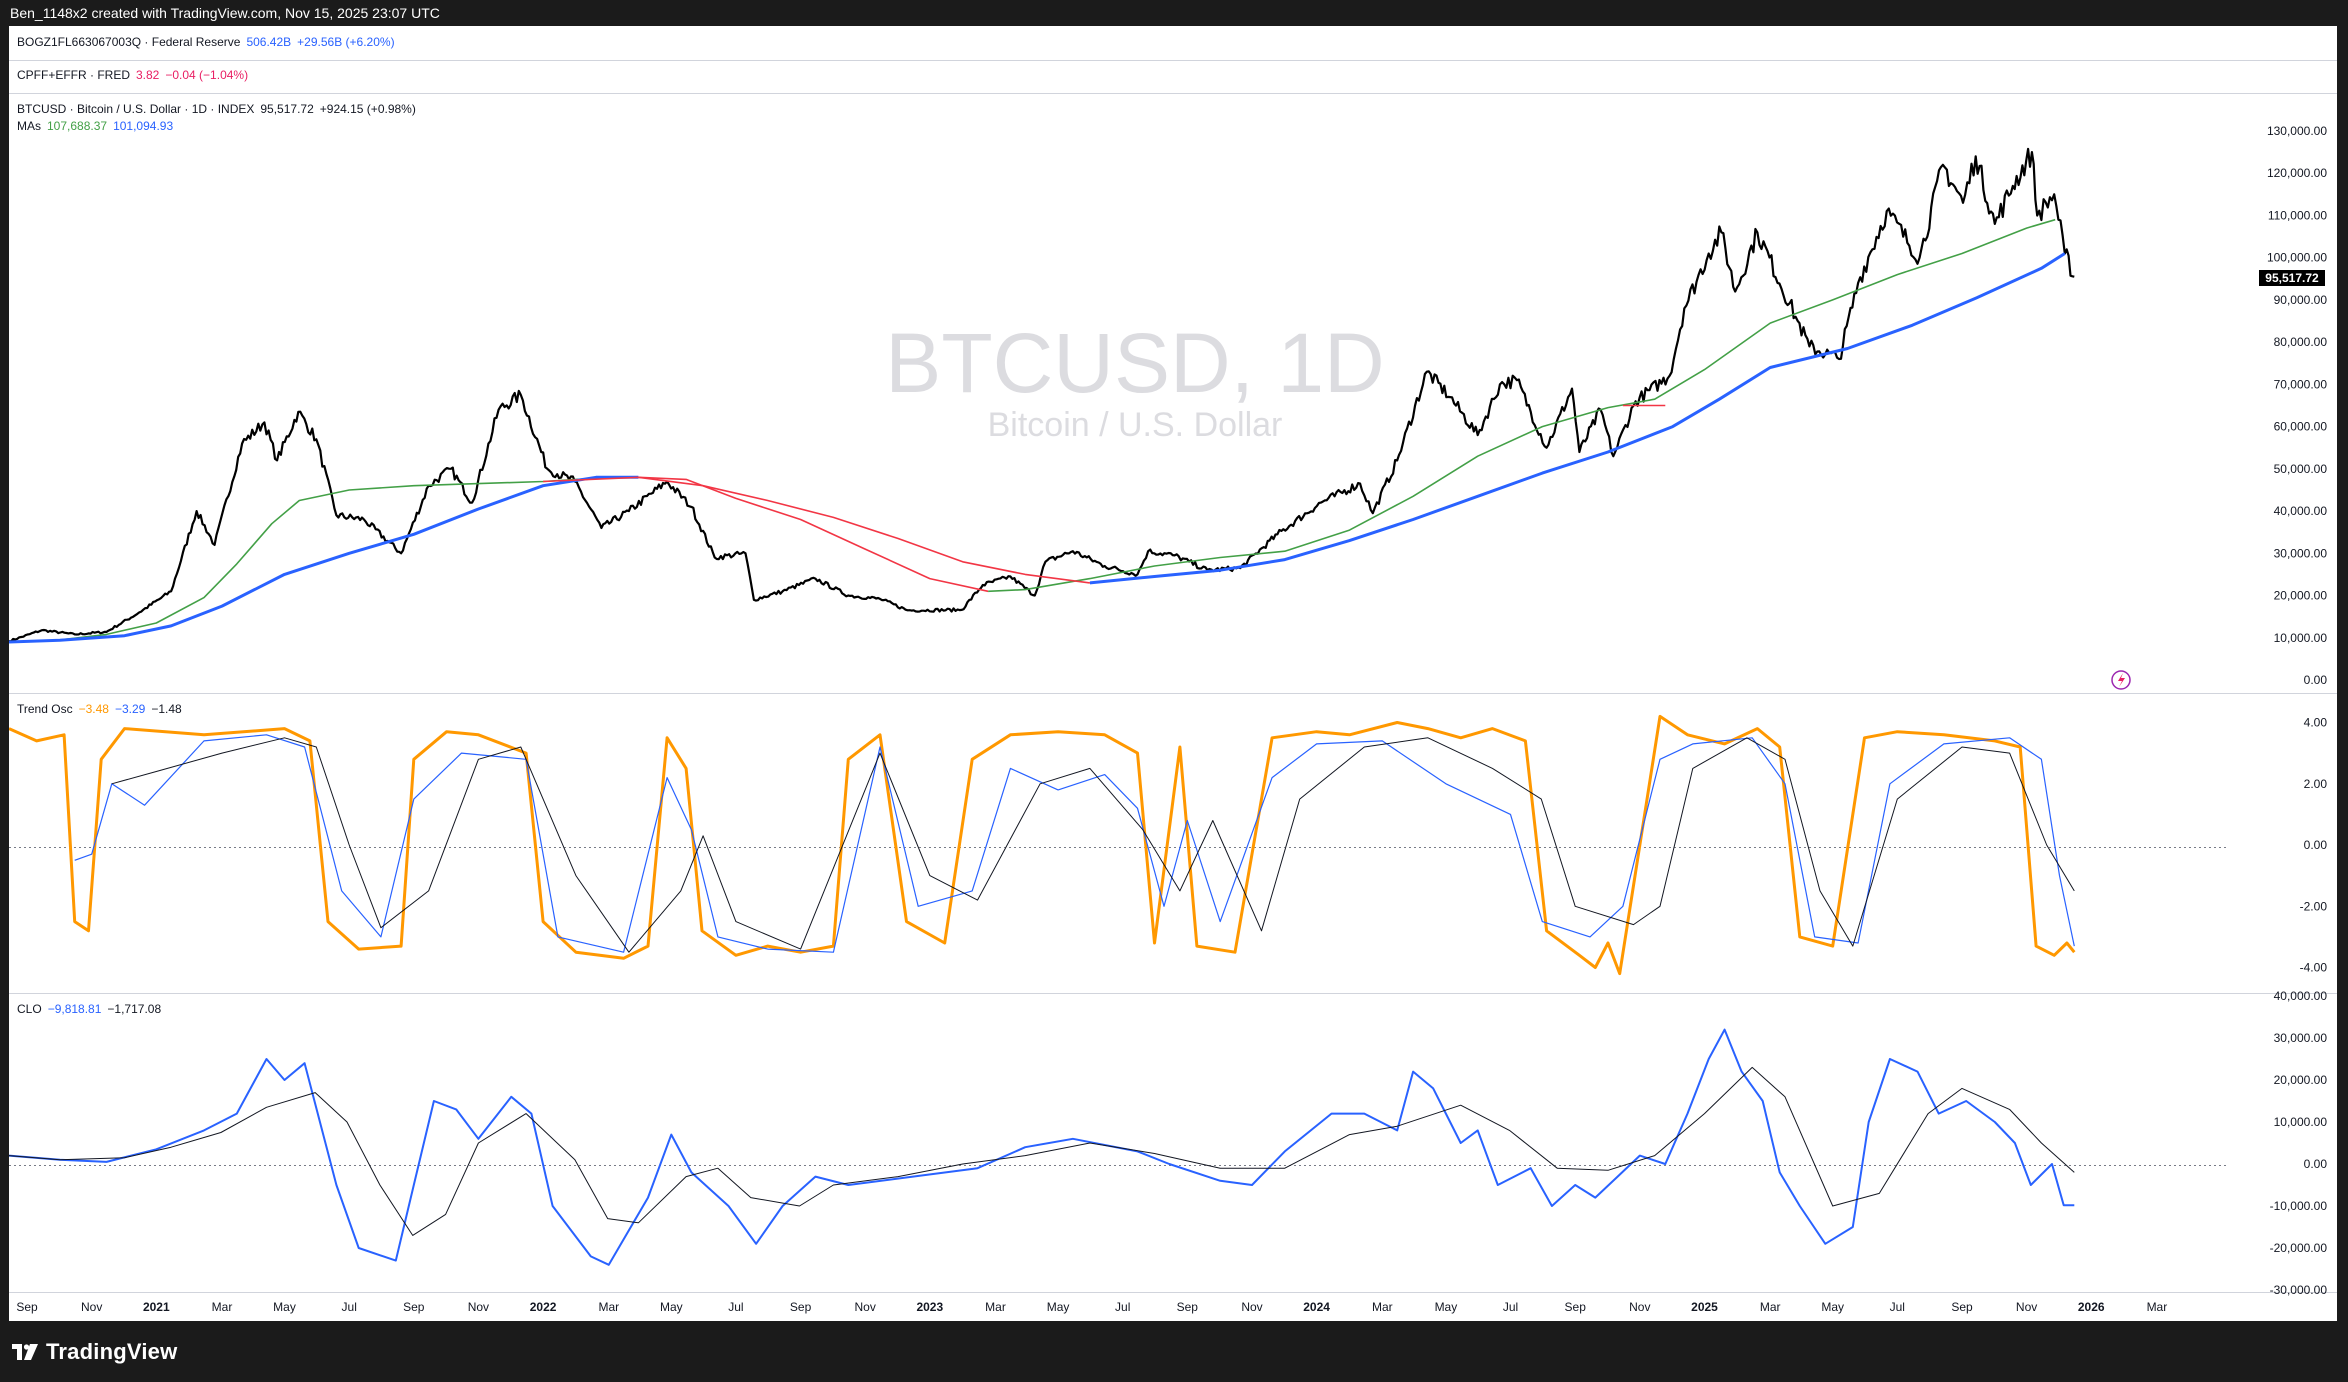 The image size is (2348, 1382). What do you see at coordinates (2299, 1206) in the screenshot?
I see `y-tick-label: -10,000.00` at bounding box center [2299, 1206].